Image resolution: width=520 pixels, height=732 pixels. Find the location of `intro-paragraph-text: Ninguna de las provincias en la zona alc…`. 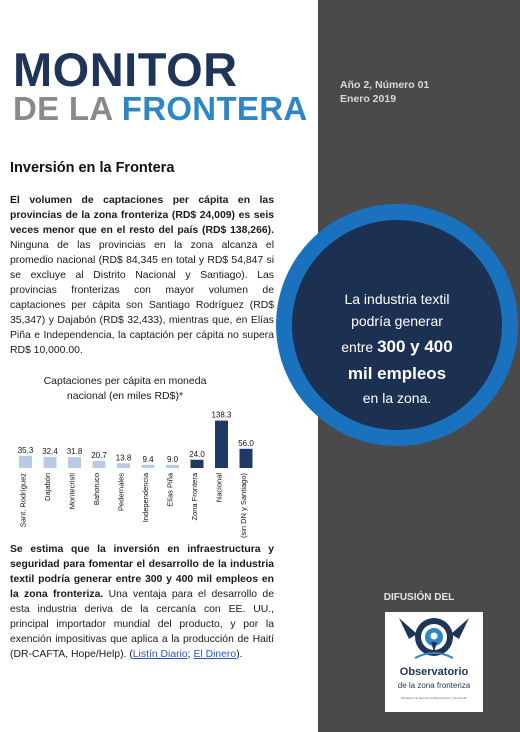

intro-paragraph-text: Ninguna de las provincias en la zona alc… is located at coordinates (142, 297).